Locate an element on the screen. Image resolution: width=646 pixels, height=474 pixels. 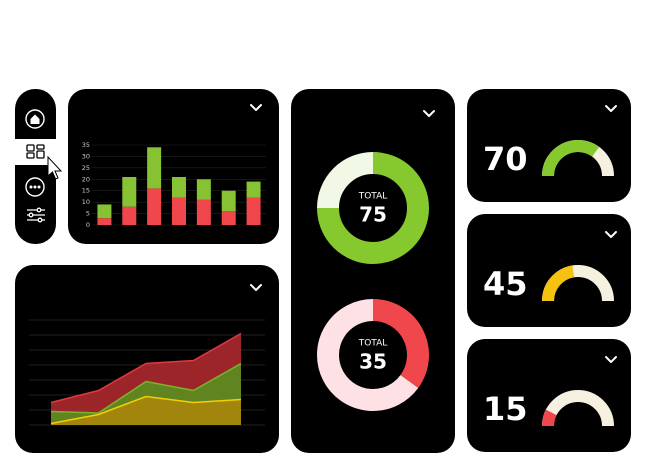
y-tick-label: 30 is located at coordinates (86, 156).